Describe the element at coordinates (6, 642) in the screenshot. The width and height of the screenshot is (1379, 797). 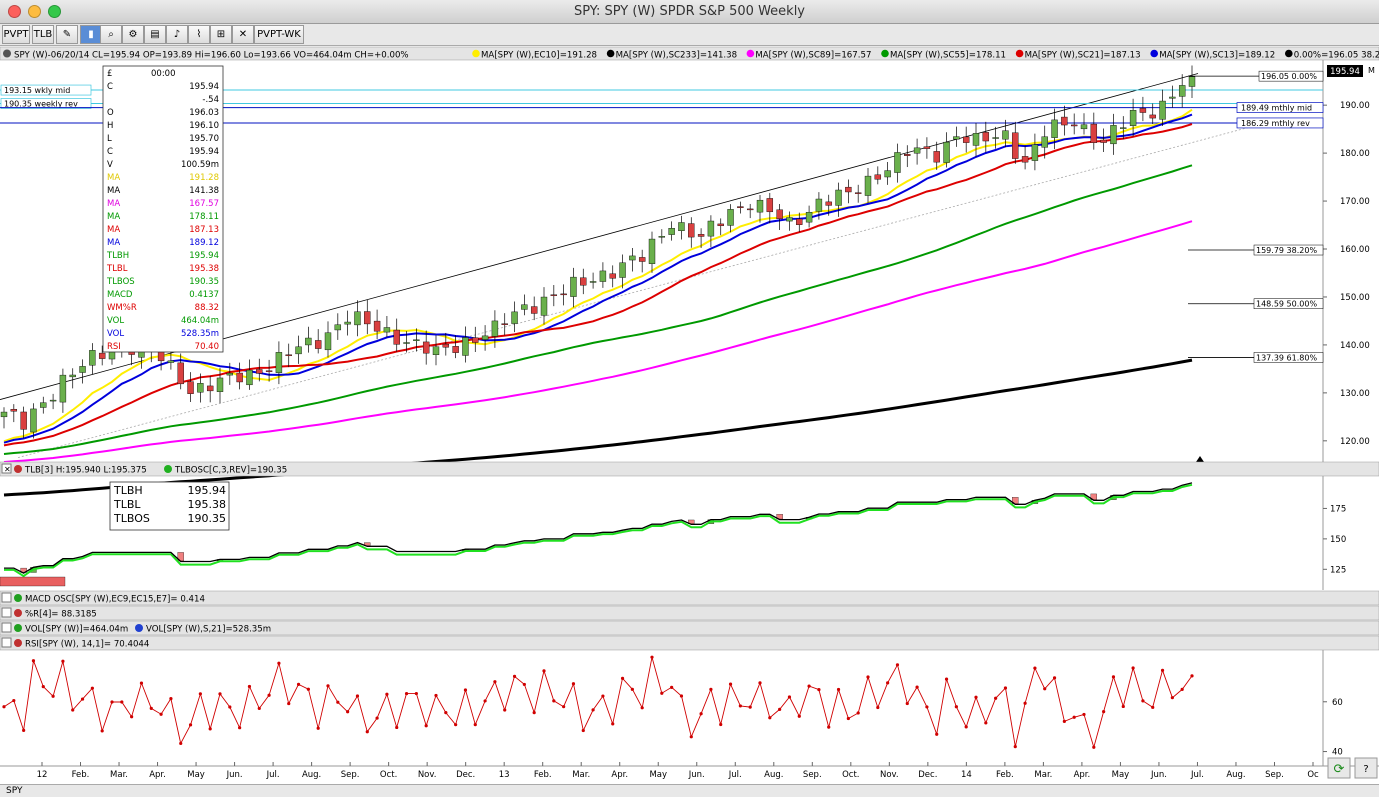
I see `rsi-close-icon` at that location.